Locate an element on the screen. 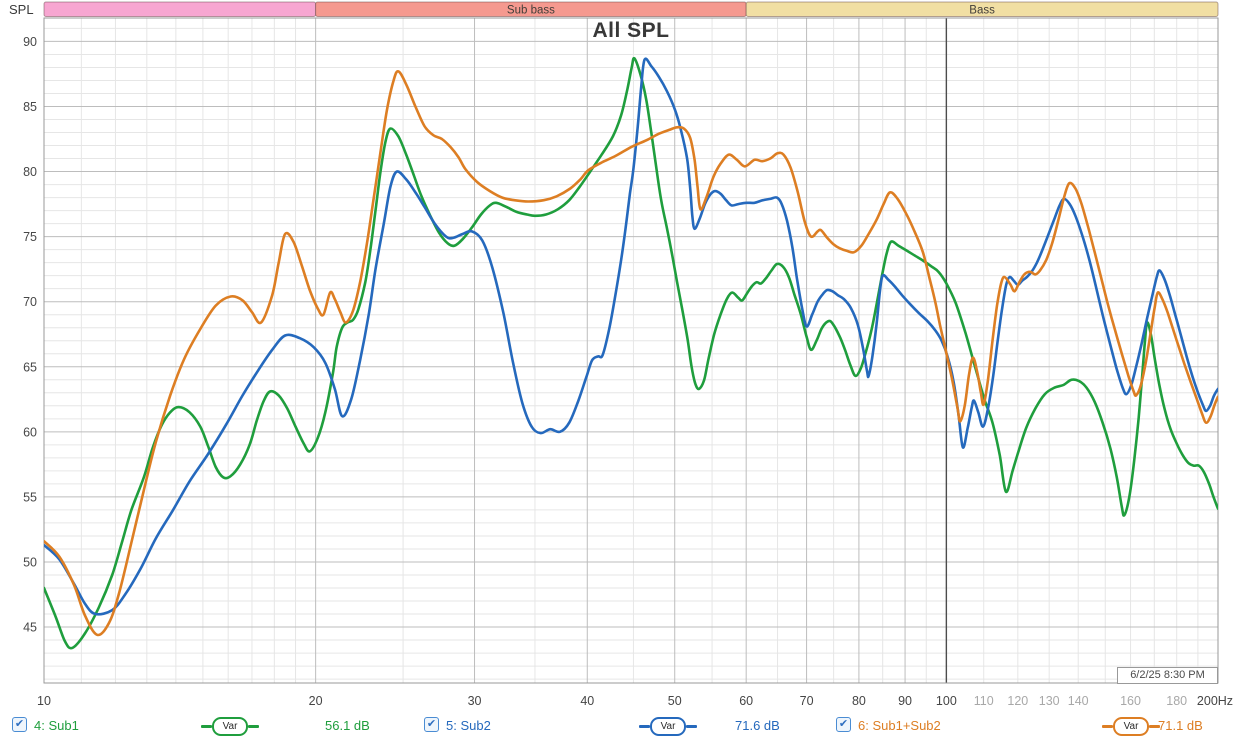 Image resolution: width=1240 pixels, height=739 pixels. x-tick-label-muted: 120 is located at coordinates (1017, 701).